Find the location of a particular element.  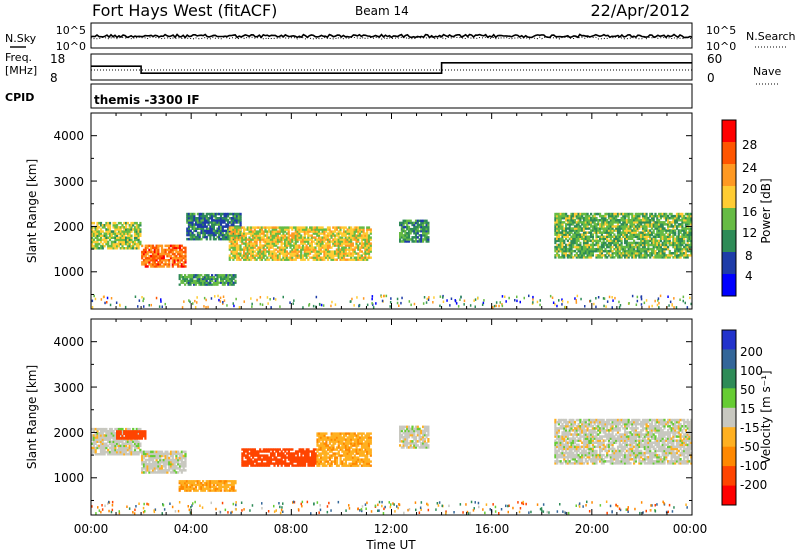

power-cbar-tick-12: 12 is located at coordinates (749, 233).